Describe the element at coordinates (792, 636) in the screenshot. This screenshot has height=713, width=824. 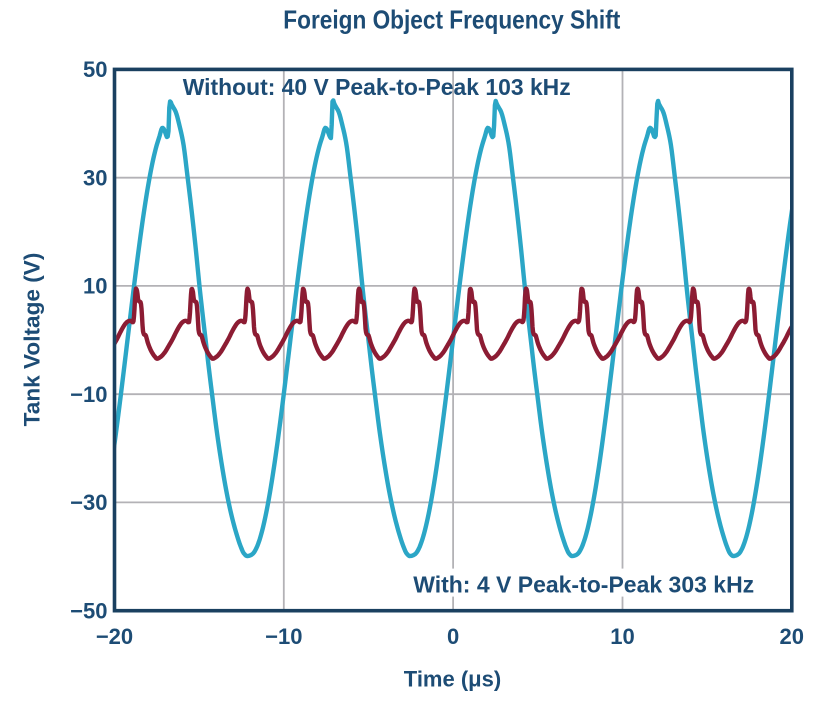
I see `svg-text: 20` at that location.